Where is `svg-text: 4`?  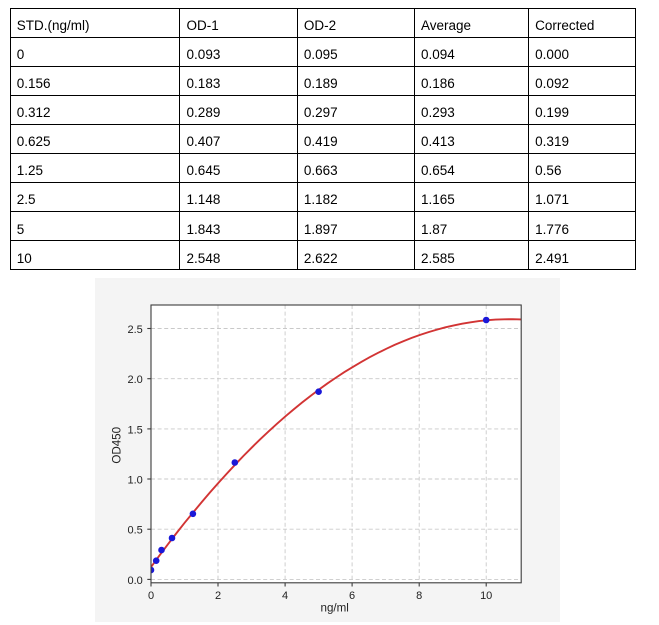 svg-text: 4 is located at coordinates (285, 596).